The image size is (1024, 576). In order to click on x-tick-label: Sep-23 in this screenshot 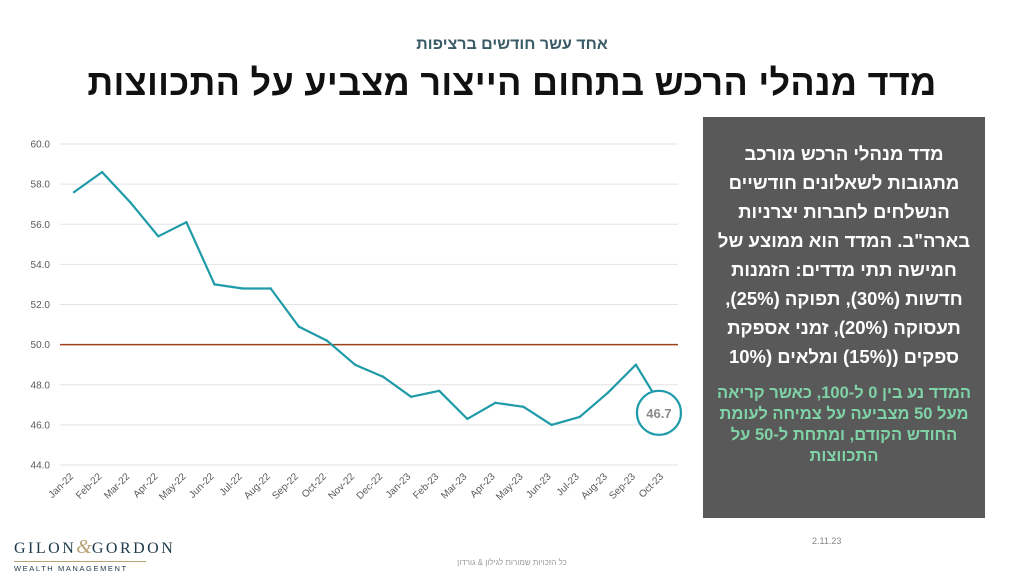, I will do `click(622, 486)`.